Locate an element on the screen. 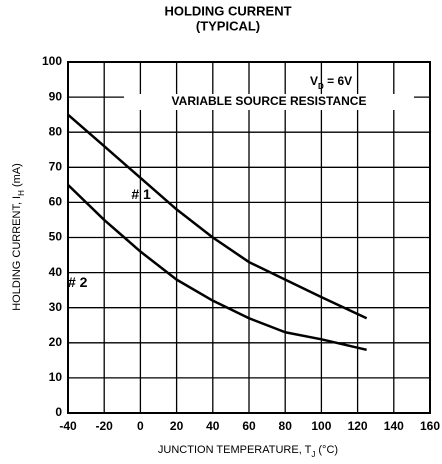 The height and width of the screenshot is (464, 442). y-tick-label: 40 is located at coordinates (56, 272).